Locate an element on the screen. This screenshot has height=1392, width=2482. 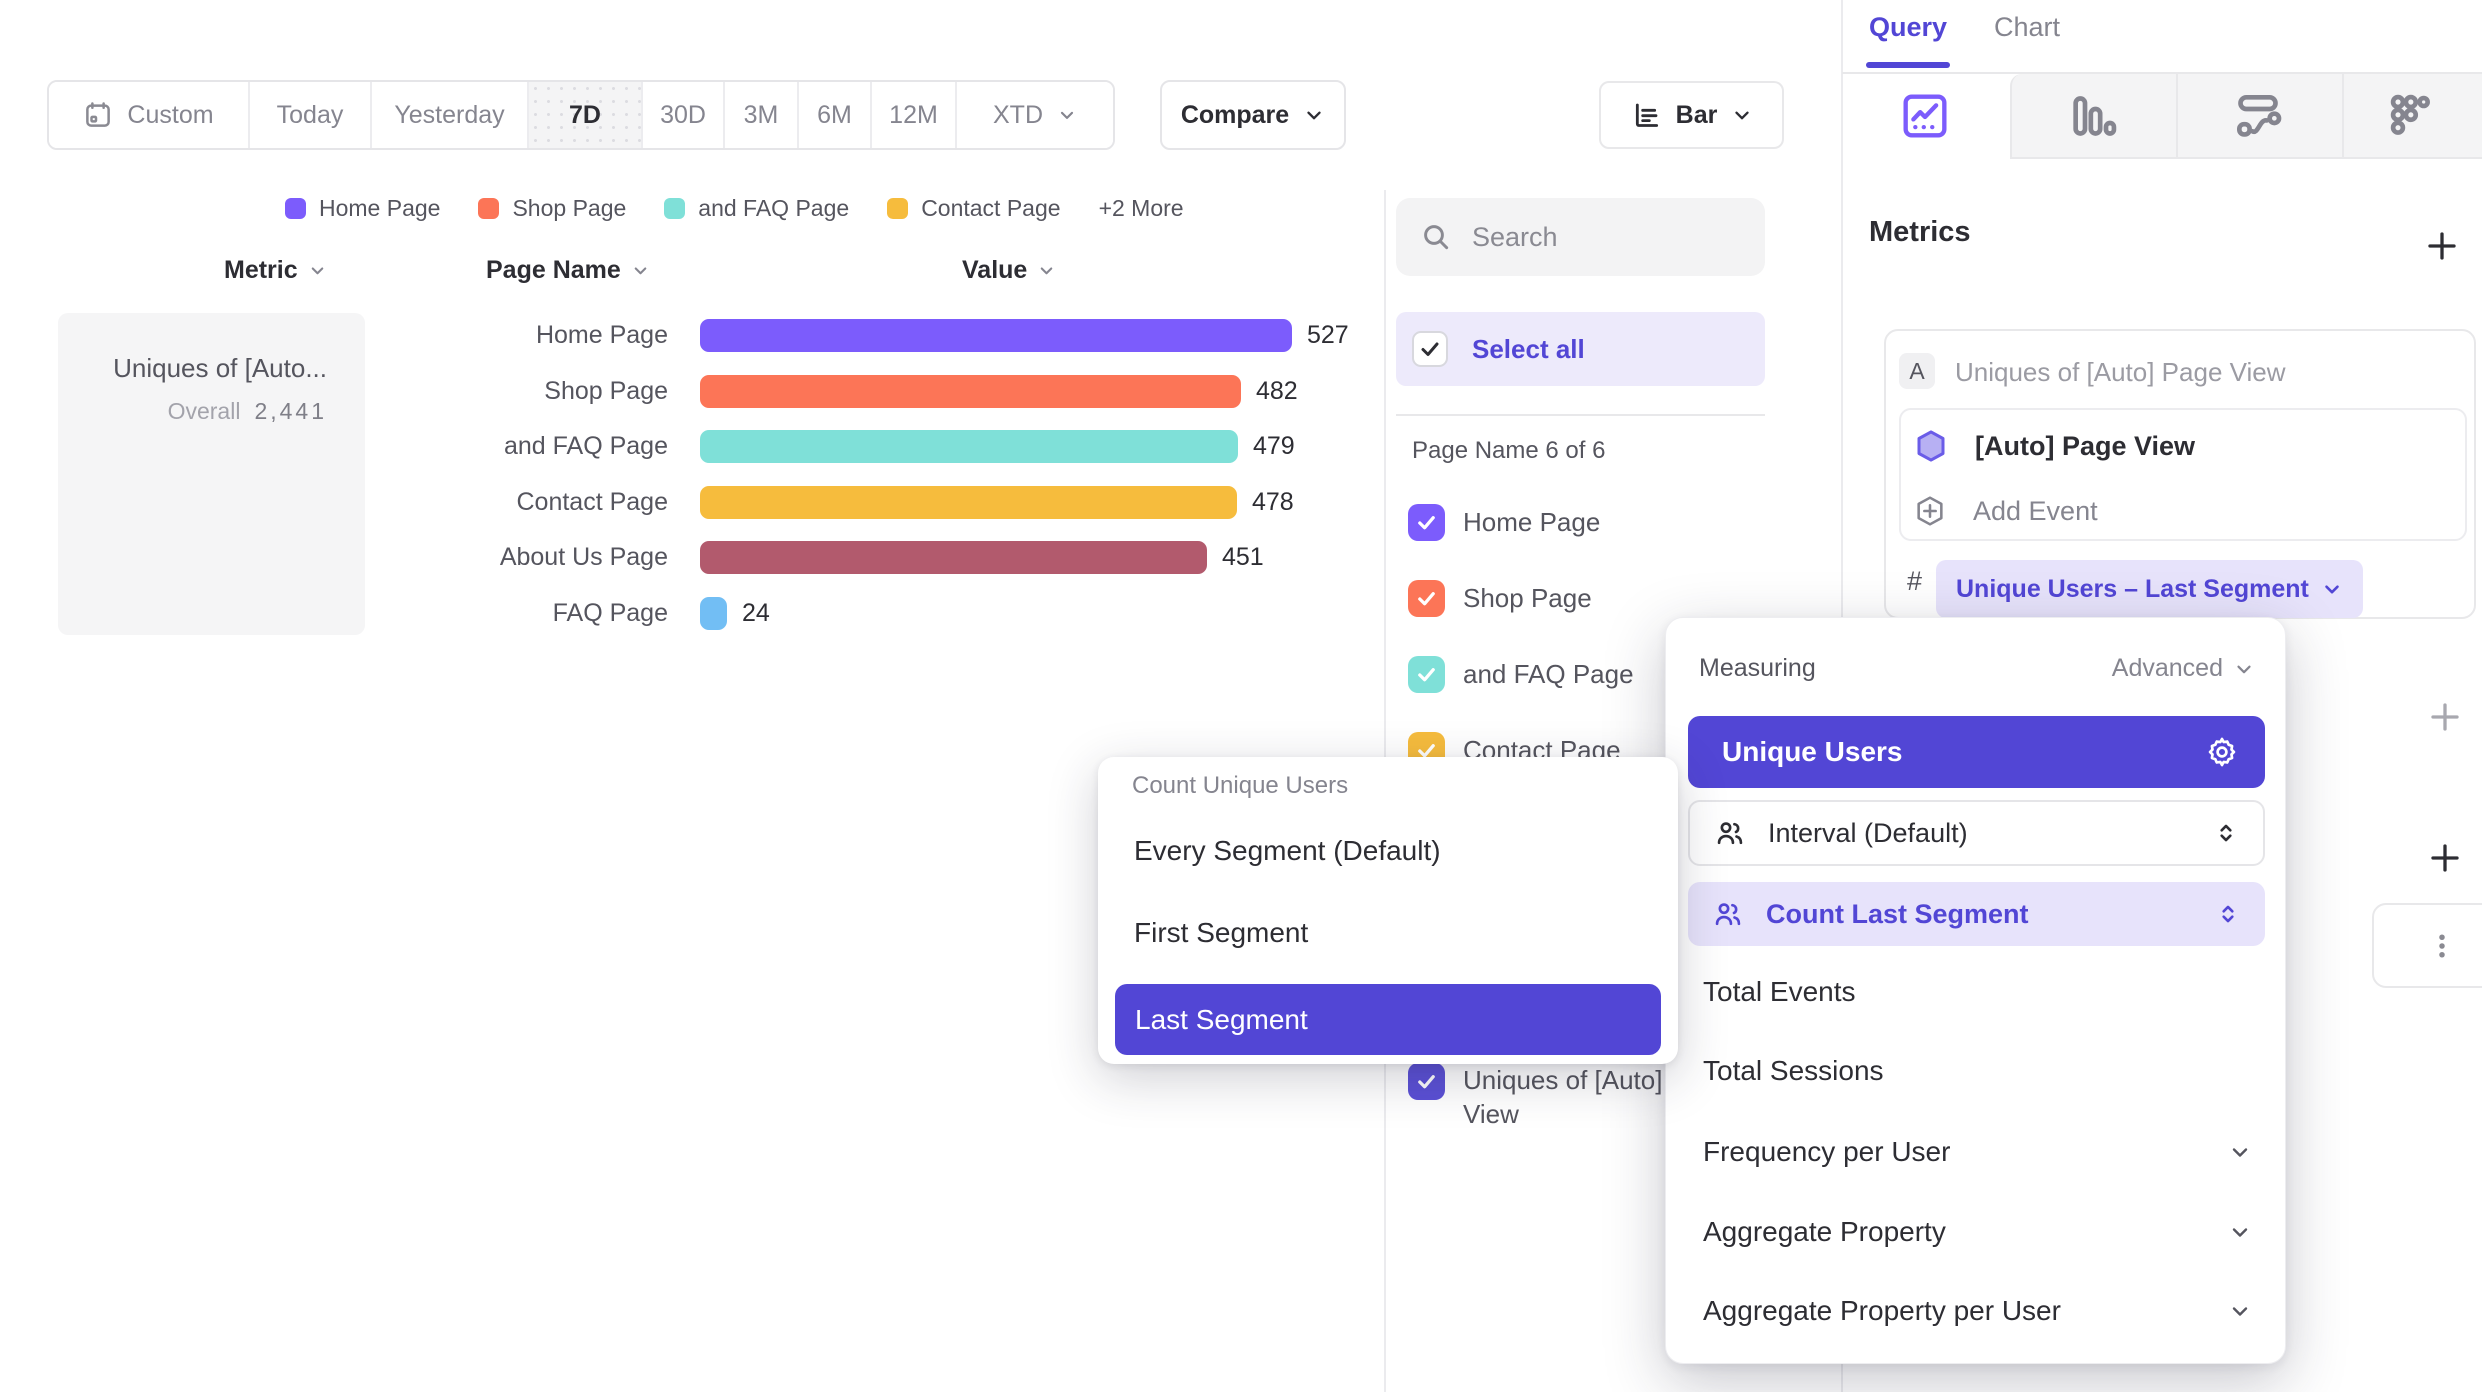
legend-item: and FAQ Page is located at coordinates (756, 208).